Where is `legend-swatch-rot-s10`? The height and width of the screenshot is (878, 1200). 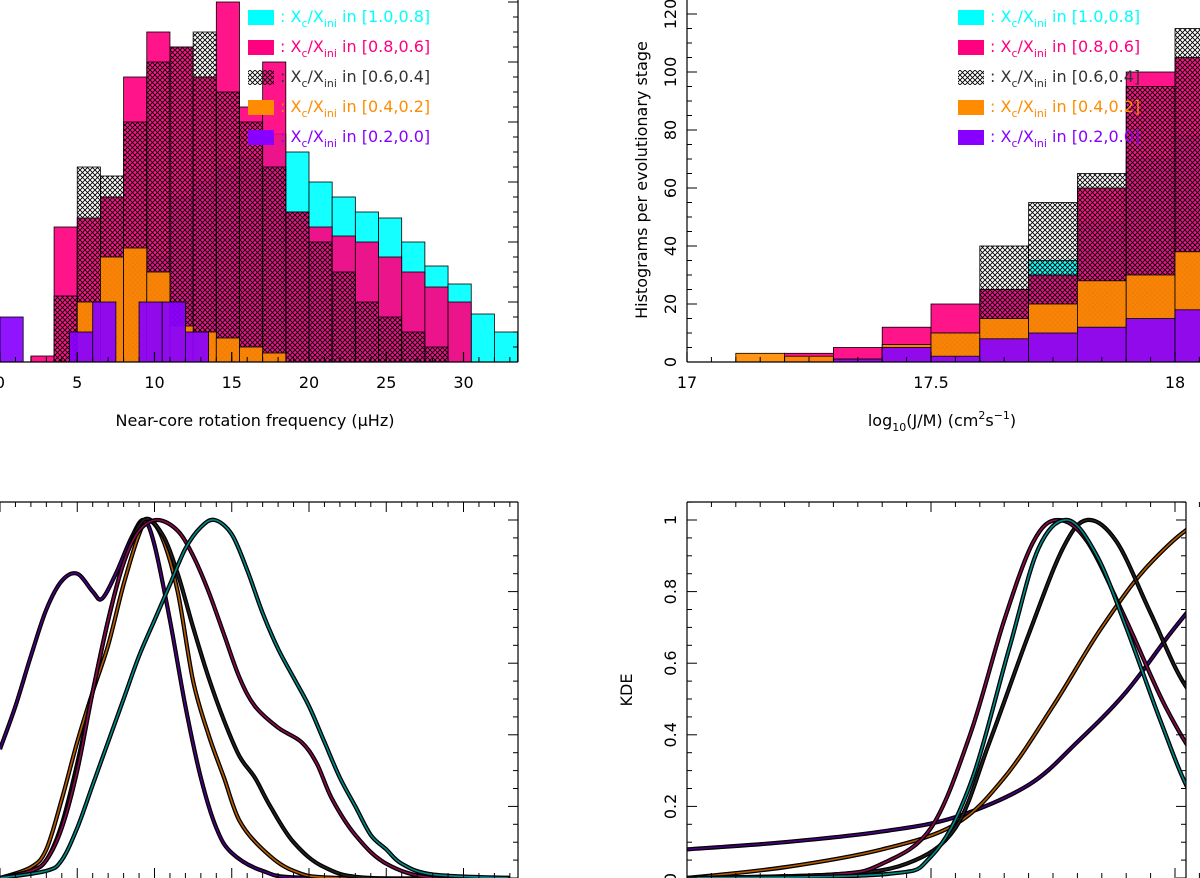 legend-swatch-rot-s10 is located at coordinates (261, 17).